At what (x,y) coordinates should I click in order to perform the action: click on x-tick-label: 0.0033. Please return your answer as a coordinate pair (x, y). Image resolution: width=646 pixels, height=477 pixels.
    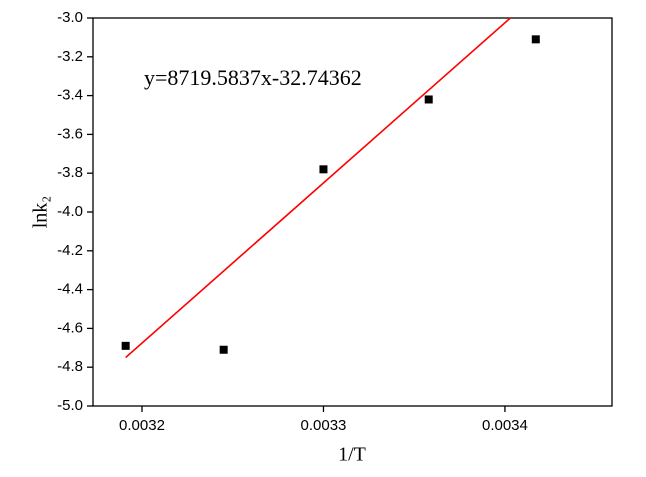
    Looking at the image, I should click on (324, 425).